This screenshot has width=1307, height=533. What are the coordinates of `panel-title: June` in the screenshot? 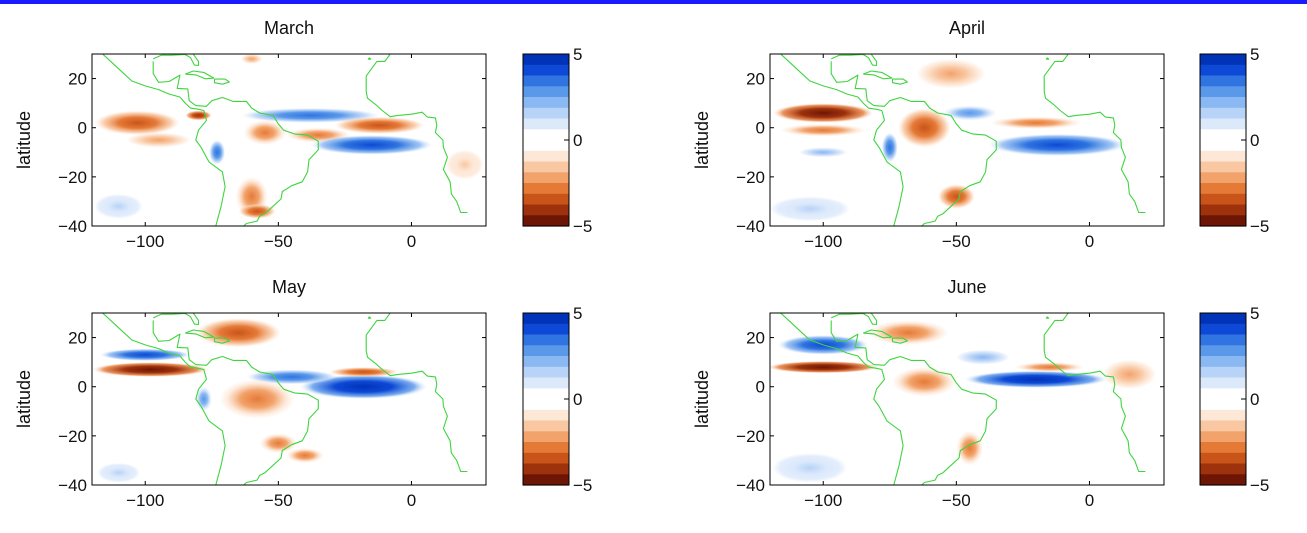 It's located at (966, 287).